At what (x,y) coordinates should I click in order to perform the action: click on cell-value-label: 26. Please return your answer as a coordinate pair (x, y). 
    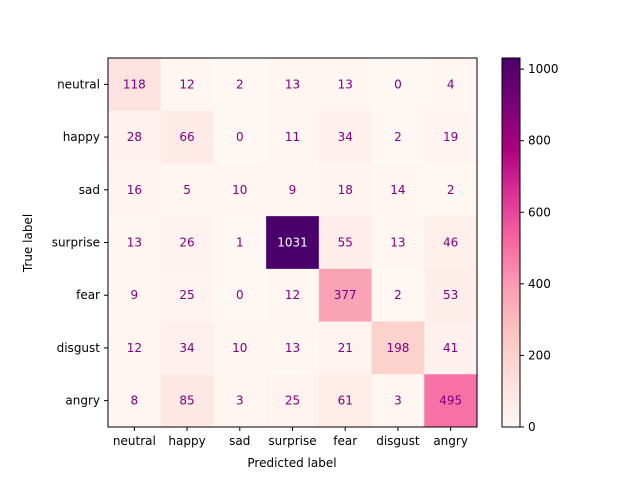
    Looking at the image, I should click on (186, 243).